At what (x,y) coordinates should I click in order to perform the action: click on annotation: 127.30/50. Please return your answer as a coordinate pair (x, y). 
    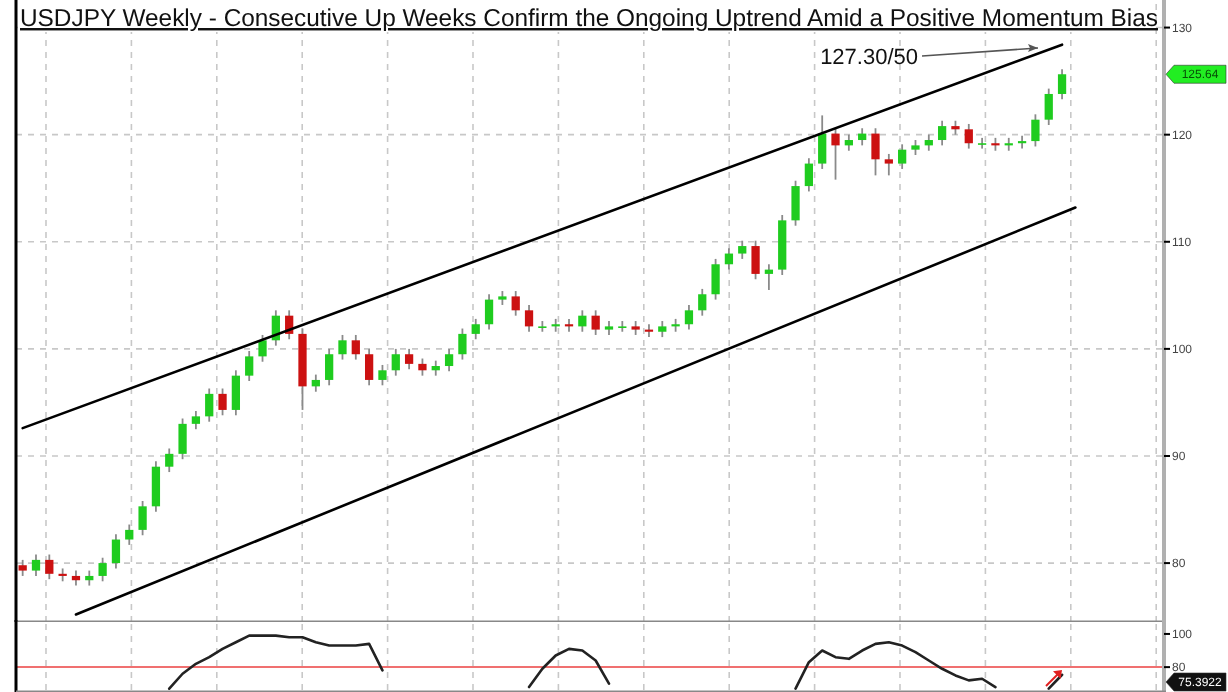
    Looking at the image, I should click on (869, 58).